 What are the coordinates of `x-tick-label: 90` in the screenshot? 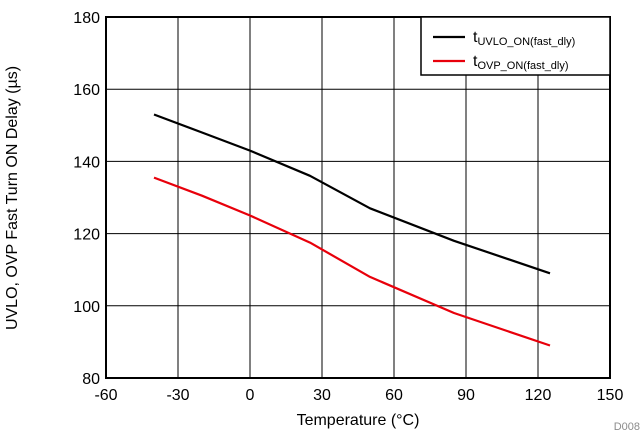 It's located at (466, 395).